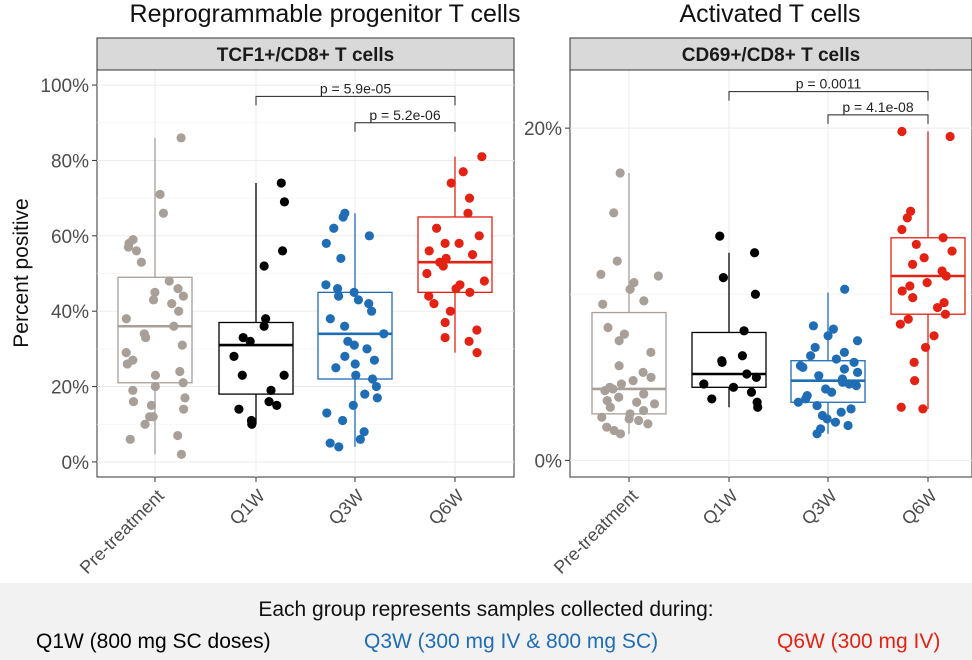  Describe the element at coordinates (404, 115) in the screenshot. I see `p-value-label: p = 5.2e-06` at that location.